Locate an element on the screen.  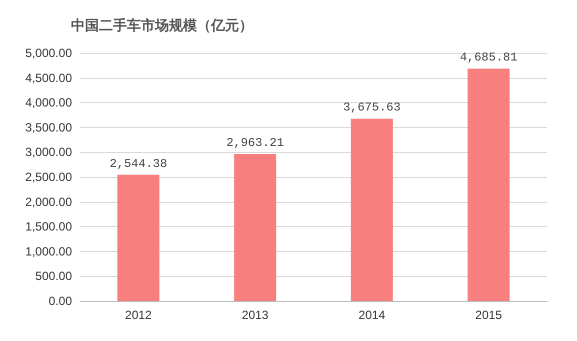
data-label: 3,675.63 is located at coordinates (372, 107).